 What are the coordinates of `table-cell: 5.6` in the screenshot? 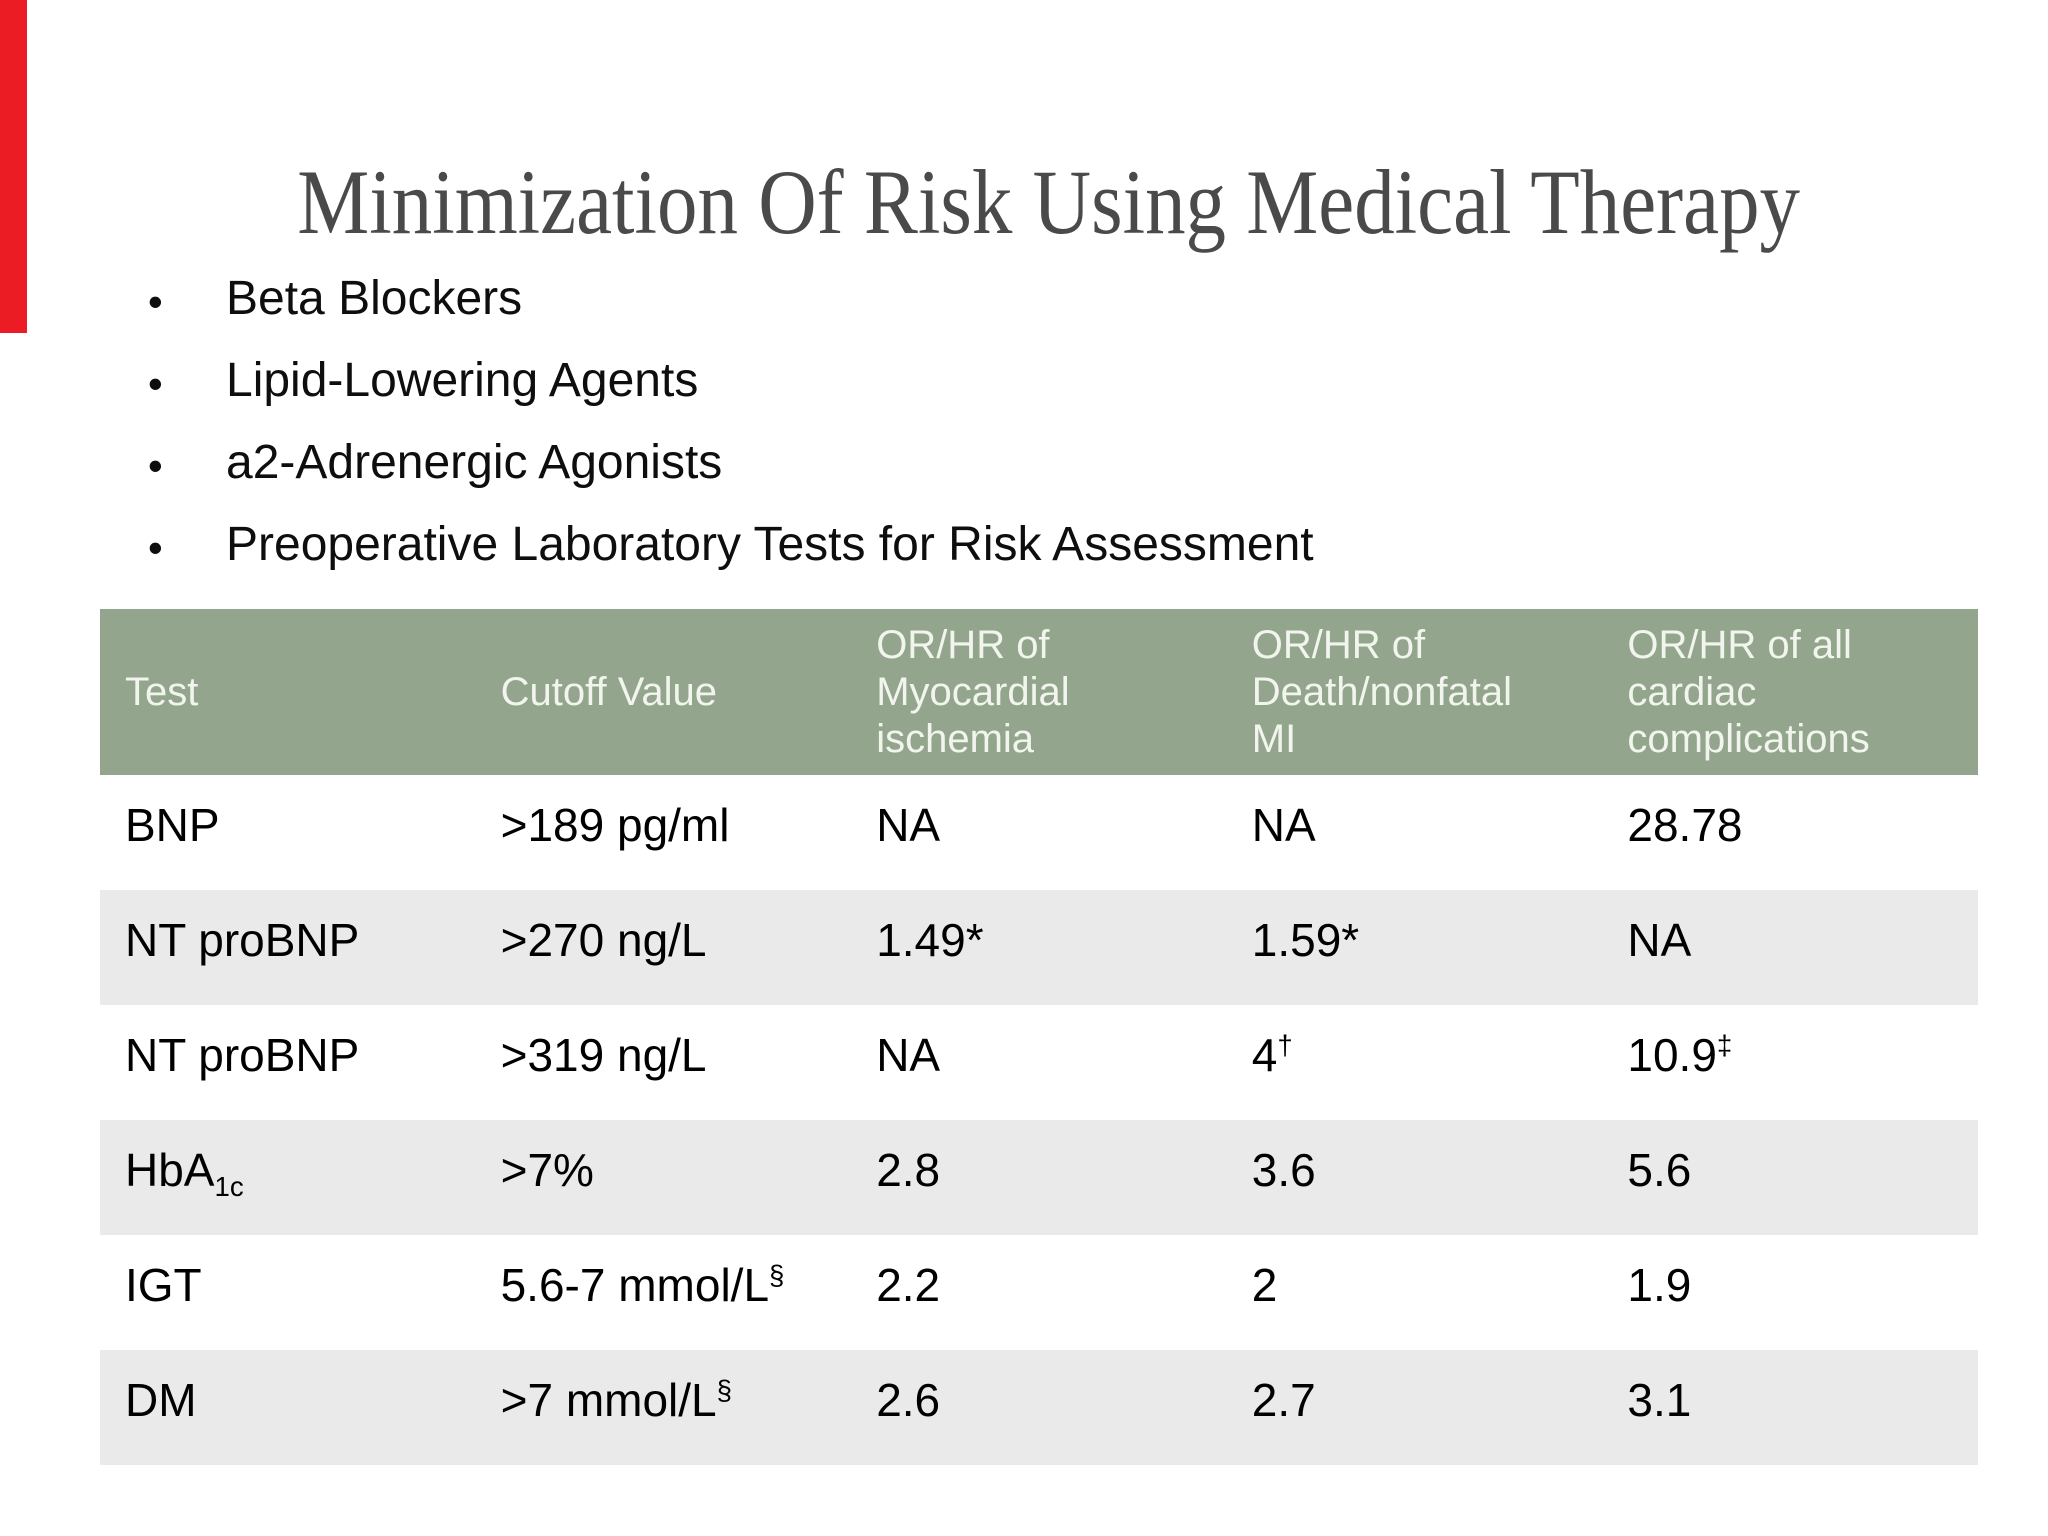 It's located at (1659, 1170).